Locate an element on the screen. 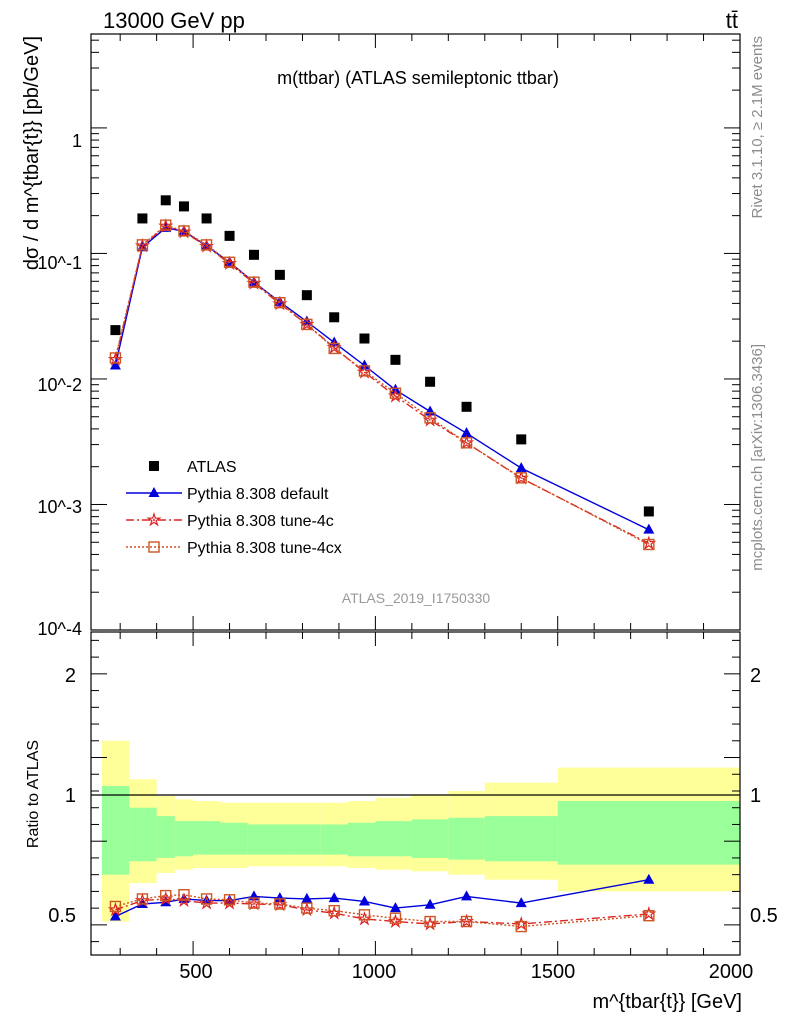  ratio-uncertainty-bands is located at coordinates (420, 831).